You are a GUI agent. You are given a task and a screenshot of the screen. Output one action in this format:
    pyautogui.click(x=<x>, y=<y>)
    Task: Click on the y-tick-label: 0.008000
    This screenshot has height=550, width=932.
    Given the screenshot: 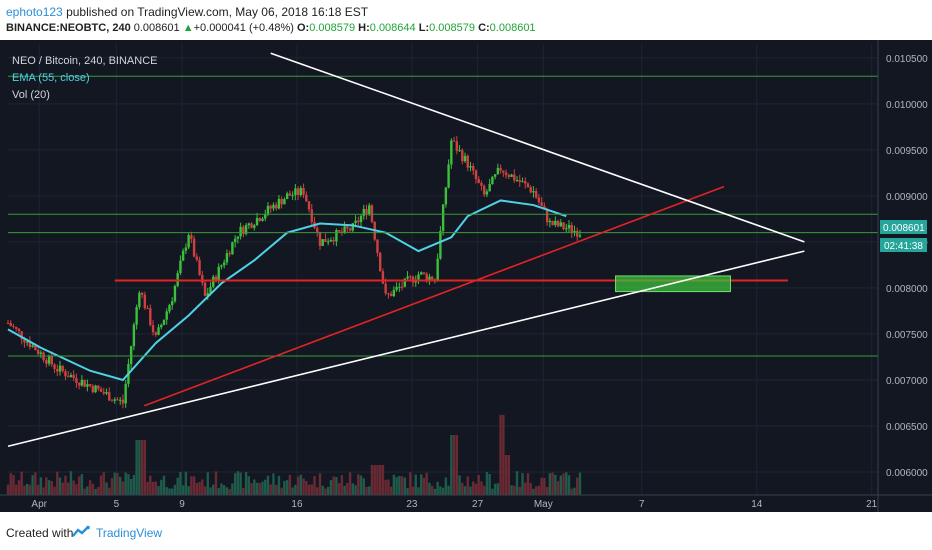 What is the action you would take?
    pyautogui.click(x=907, y=289)
    